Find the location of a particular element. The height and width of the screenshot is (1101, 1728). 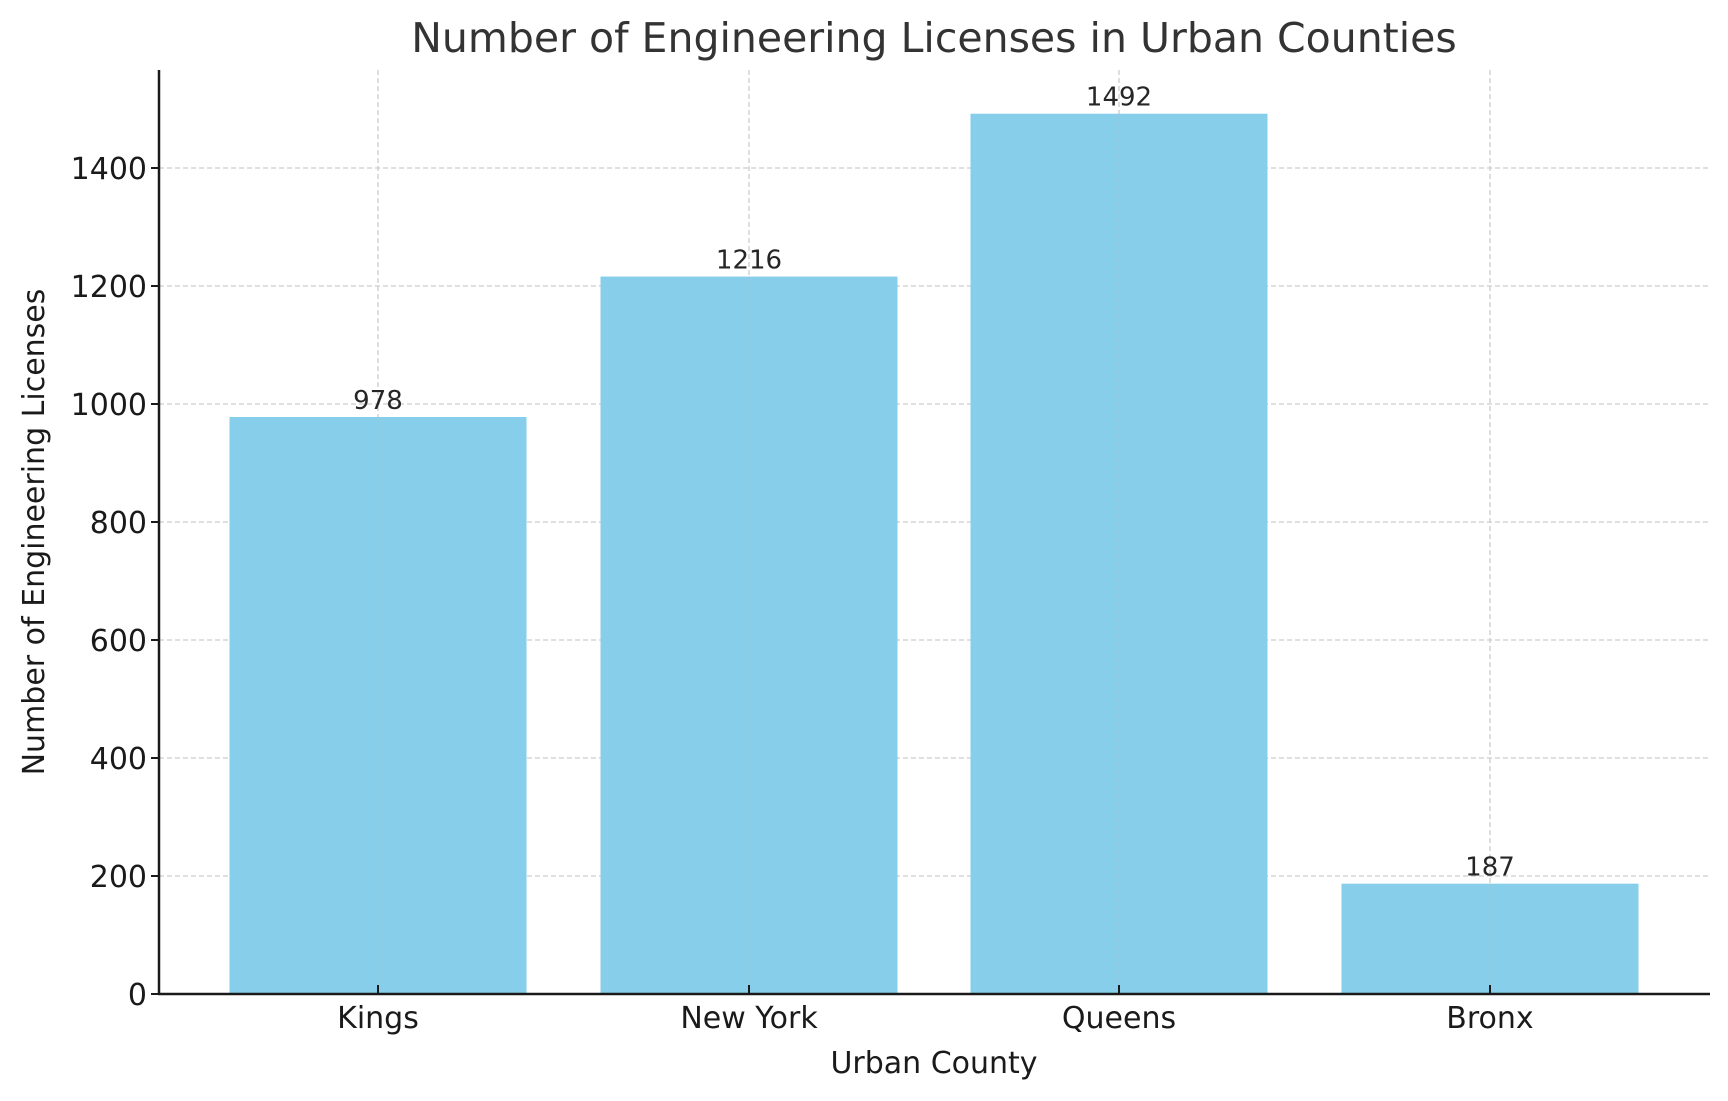

bar-value-label: 1492 is located at coordinates (1119, 98).